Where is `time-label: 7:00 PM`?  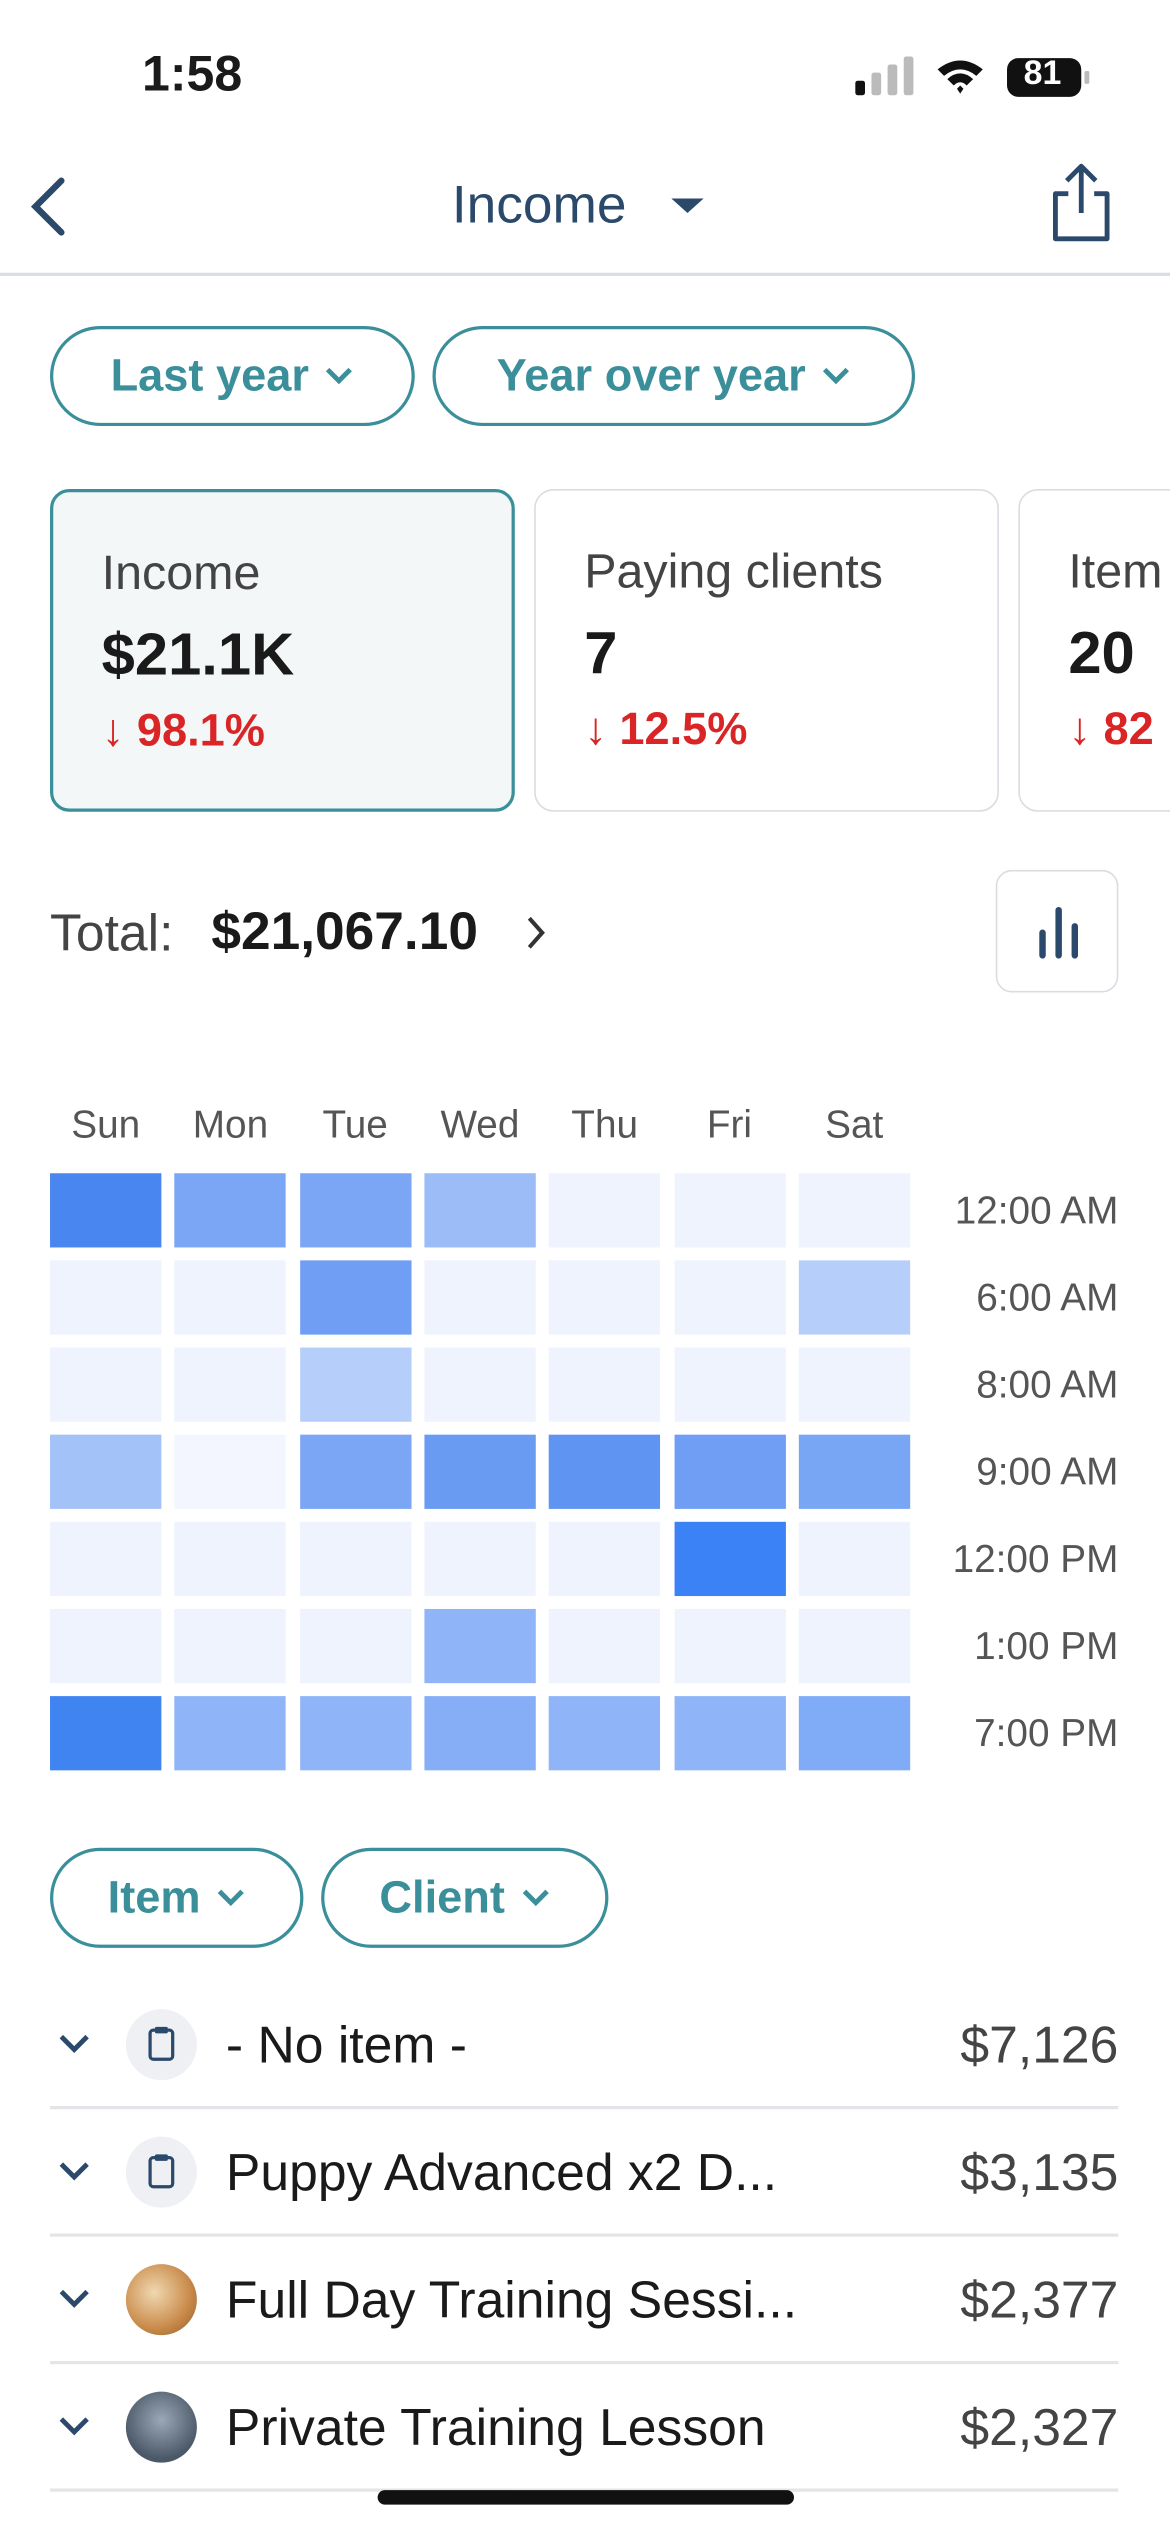
time-label: 7:00 PM is located at coordinates (1046, 1734).